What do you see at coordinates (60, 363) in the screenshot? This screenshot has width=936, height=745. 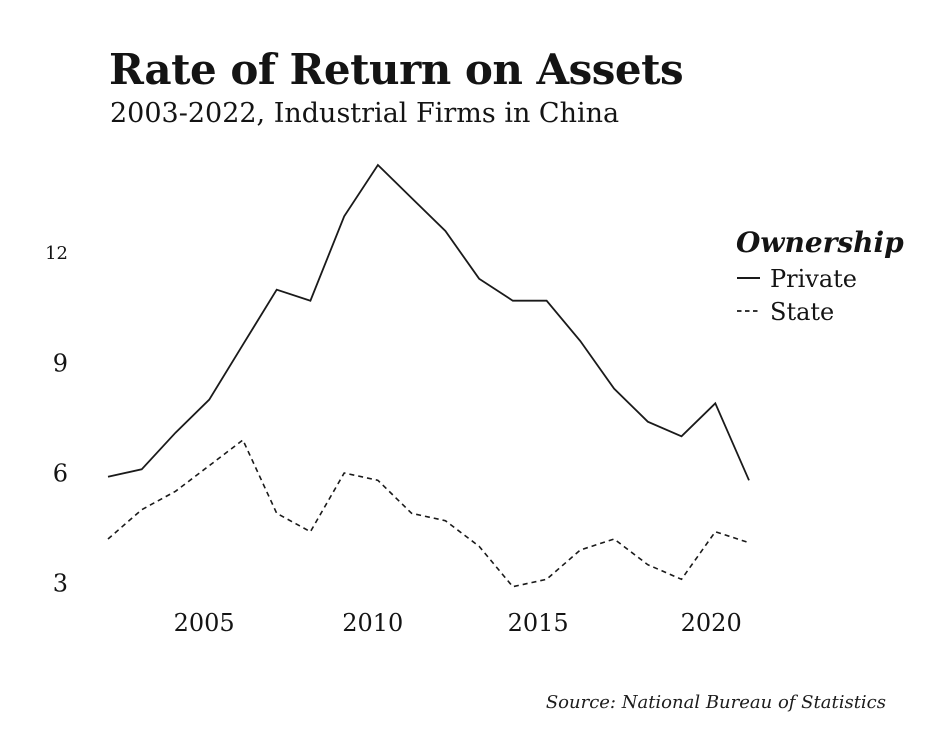 I see `y-tick-label: 9` at bounding box center [60, 363].